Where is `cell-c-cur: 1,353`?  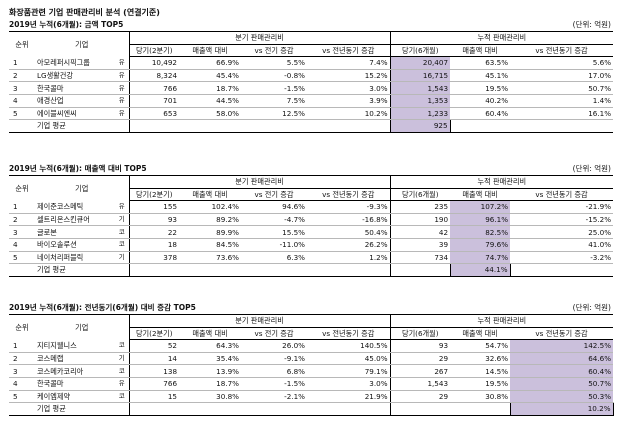 cell-c-cur: 1,353 is located at coordinates (420, 101).